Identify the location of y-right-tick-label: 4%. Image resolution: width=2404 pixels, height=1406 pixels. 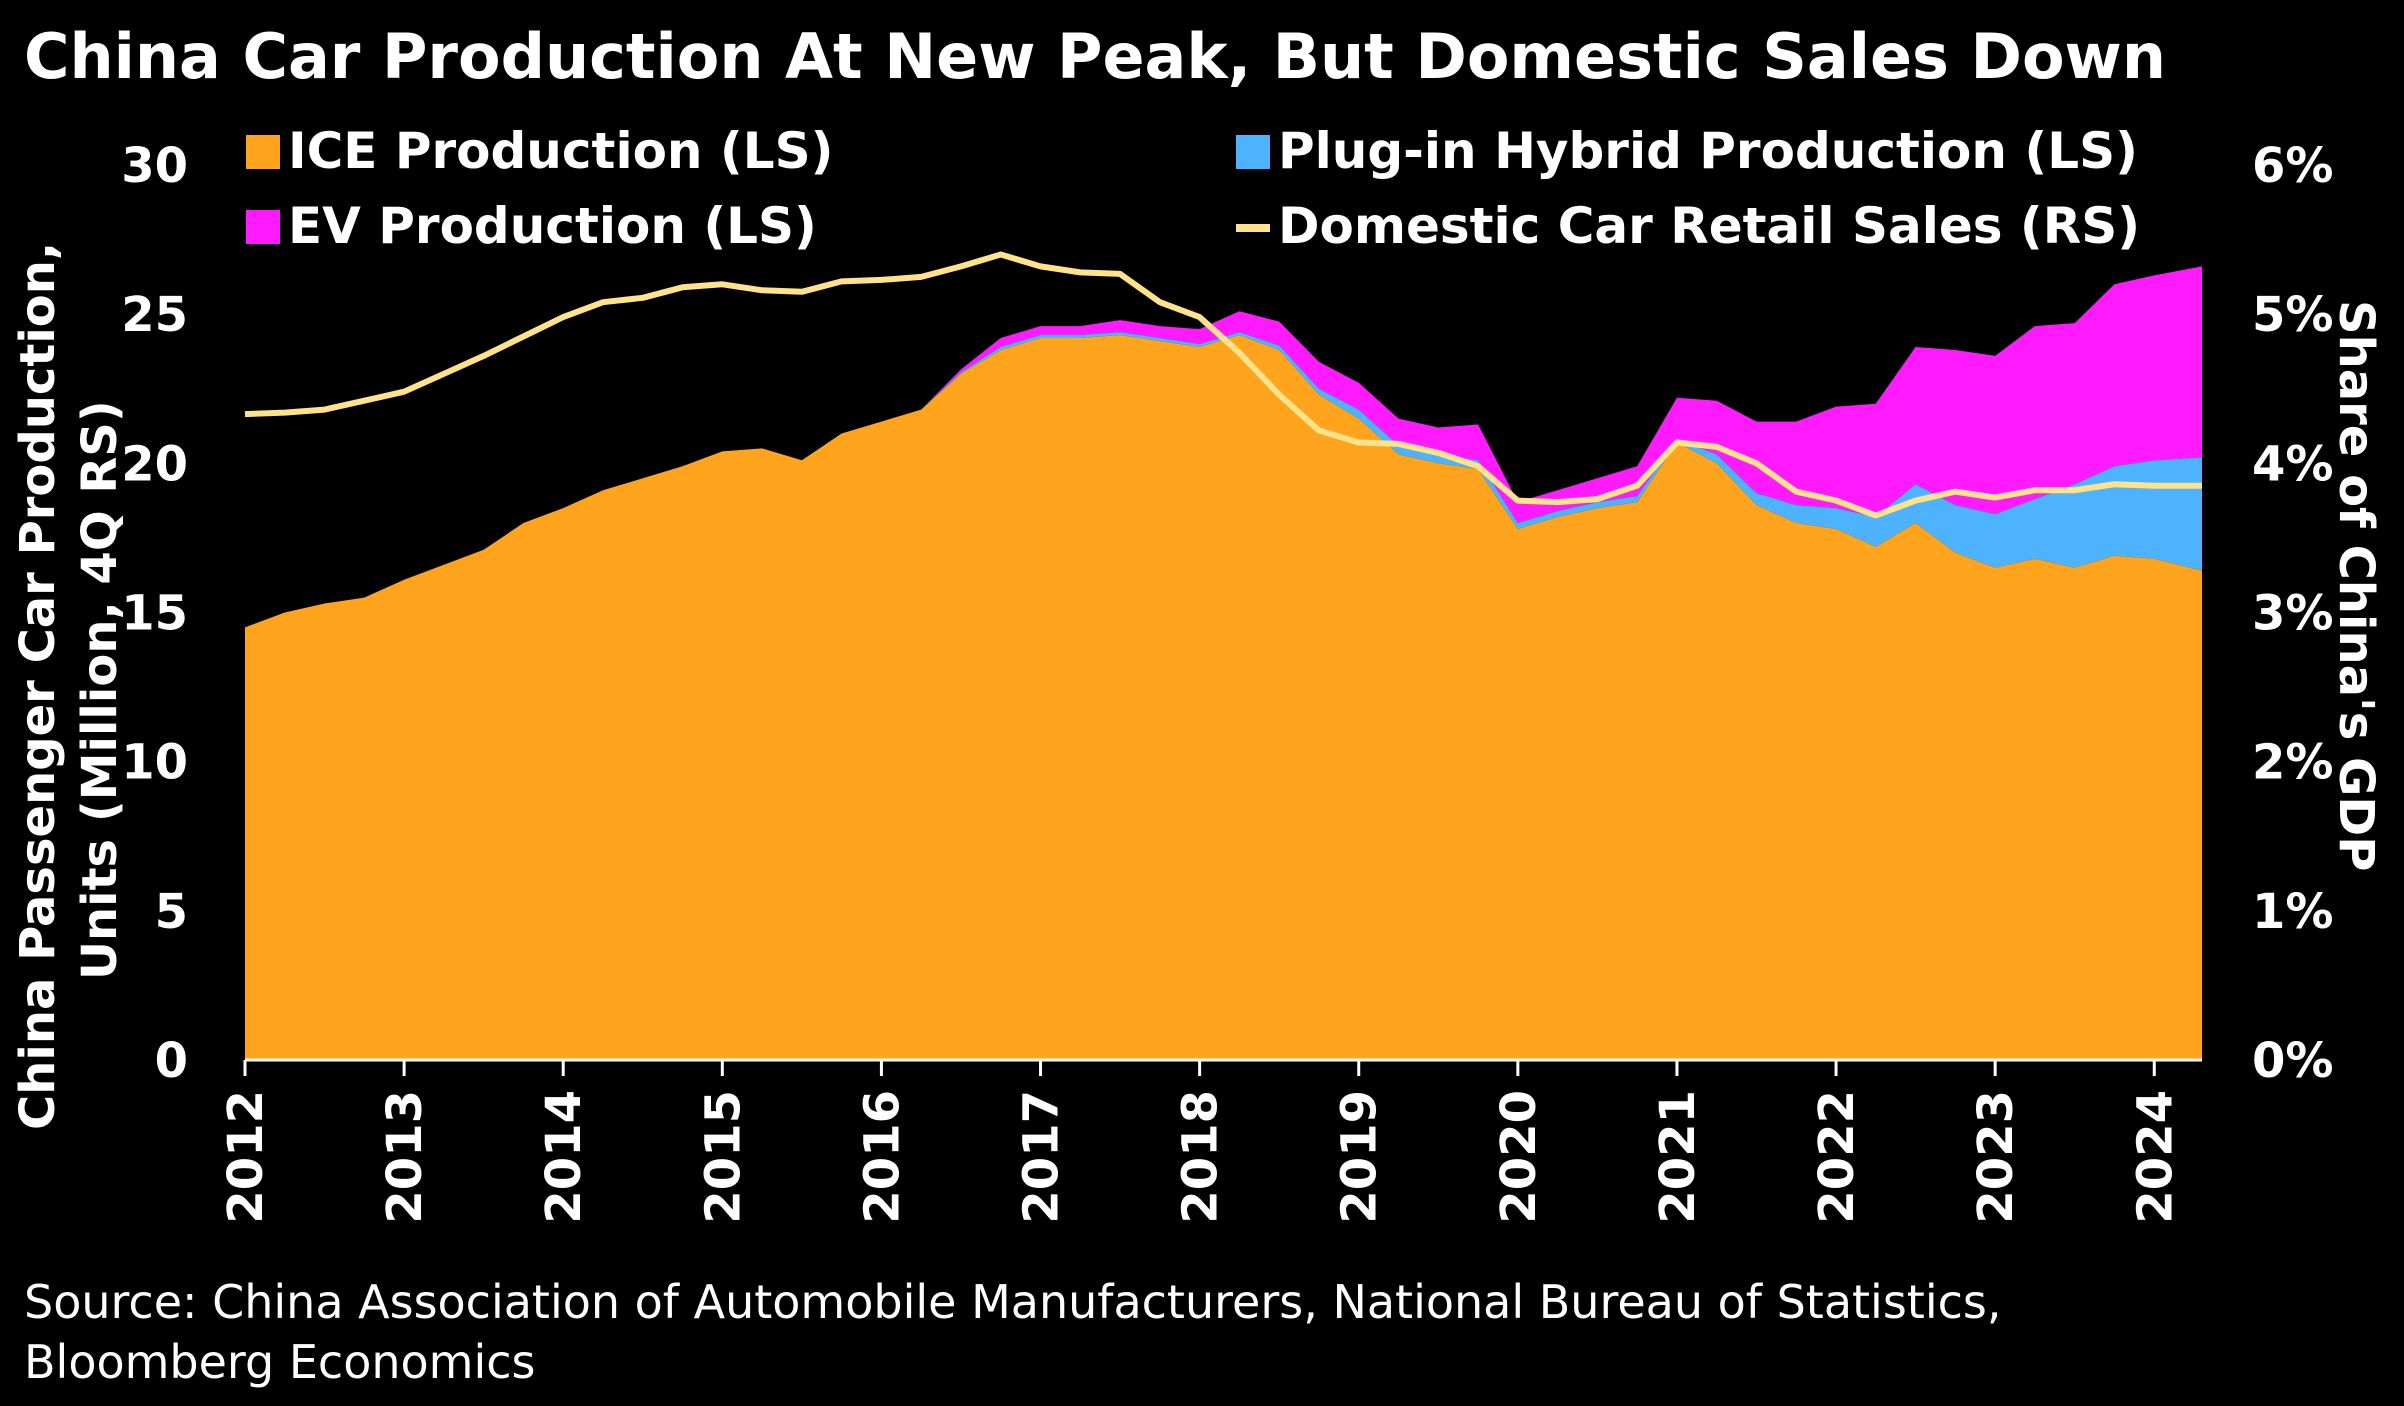
(2293, 464).